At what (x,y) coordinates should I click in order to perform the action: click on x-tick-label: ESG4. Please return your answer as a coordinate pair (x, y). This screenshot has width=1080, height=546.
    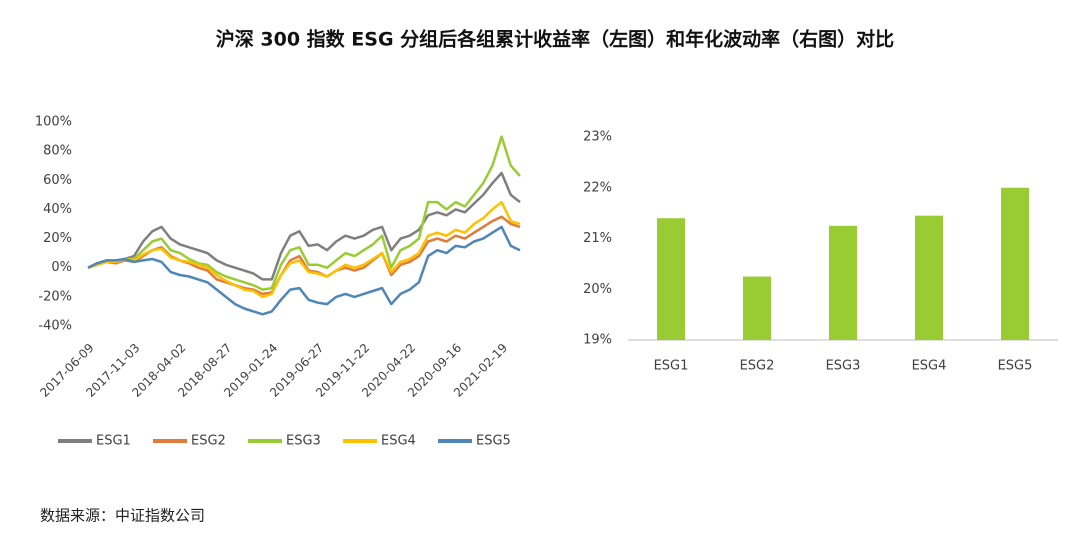
    Looking at the image, I should click on (929, 366).